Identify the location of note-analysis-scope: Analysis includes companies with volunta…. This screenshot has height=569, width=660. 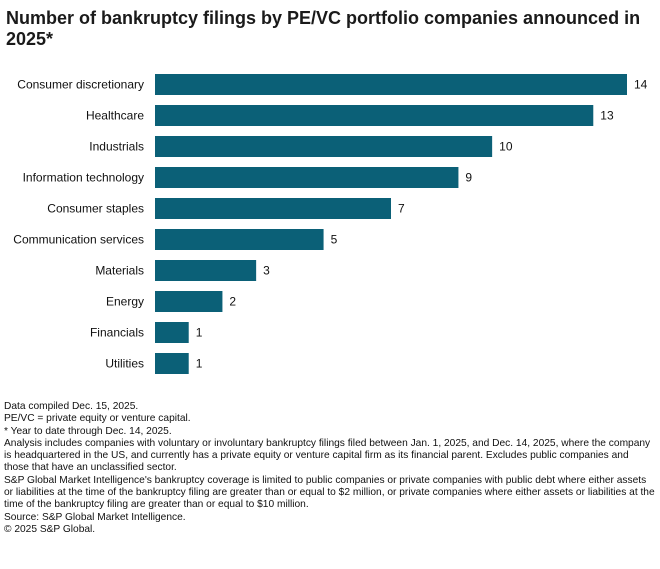
(327, 455).